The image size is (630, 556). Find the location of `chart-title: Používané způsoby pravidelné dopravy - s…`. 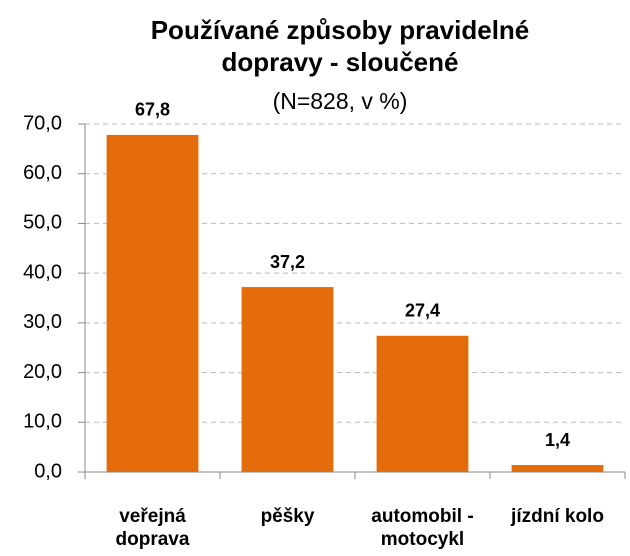

chart-title: Používané způsoby pravidelné dopravy - s… is located at coordinates (340, 46).